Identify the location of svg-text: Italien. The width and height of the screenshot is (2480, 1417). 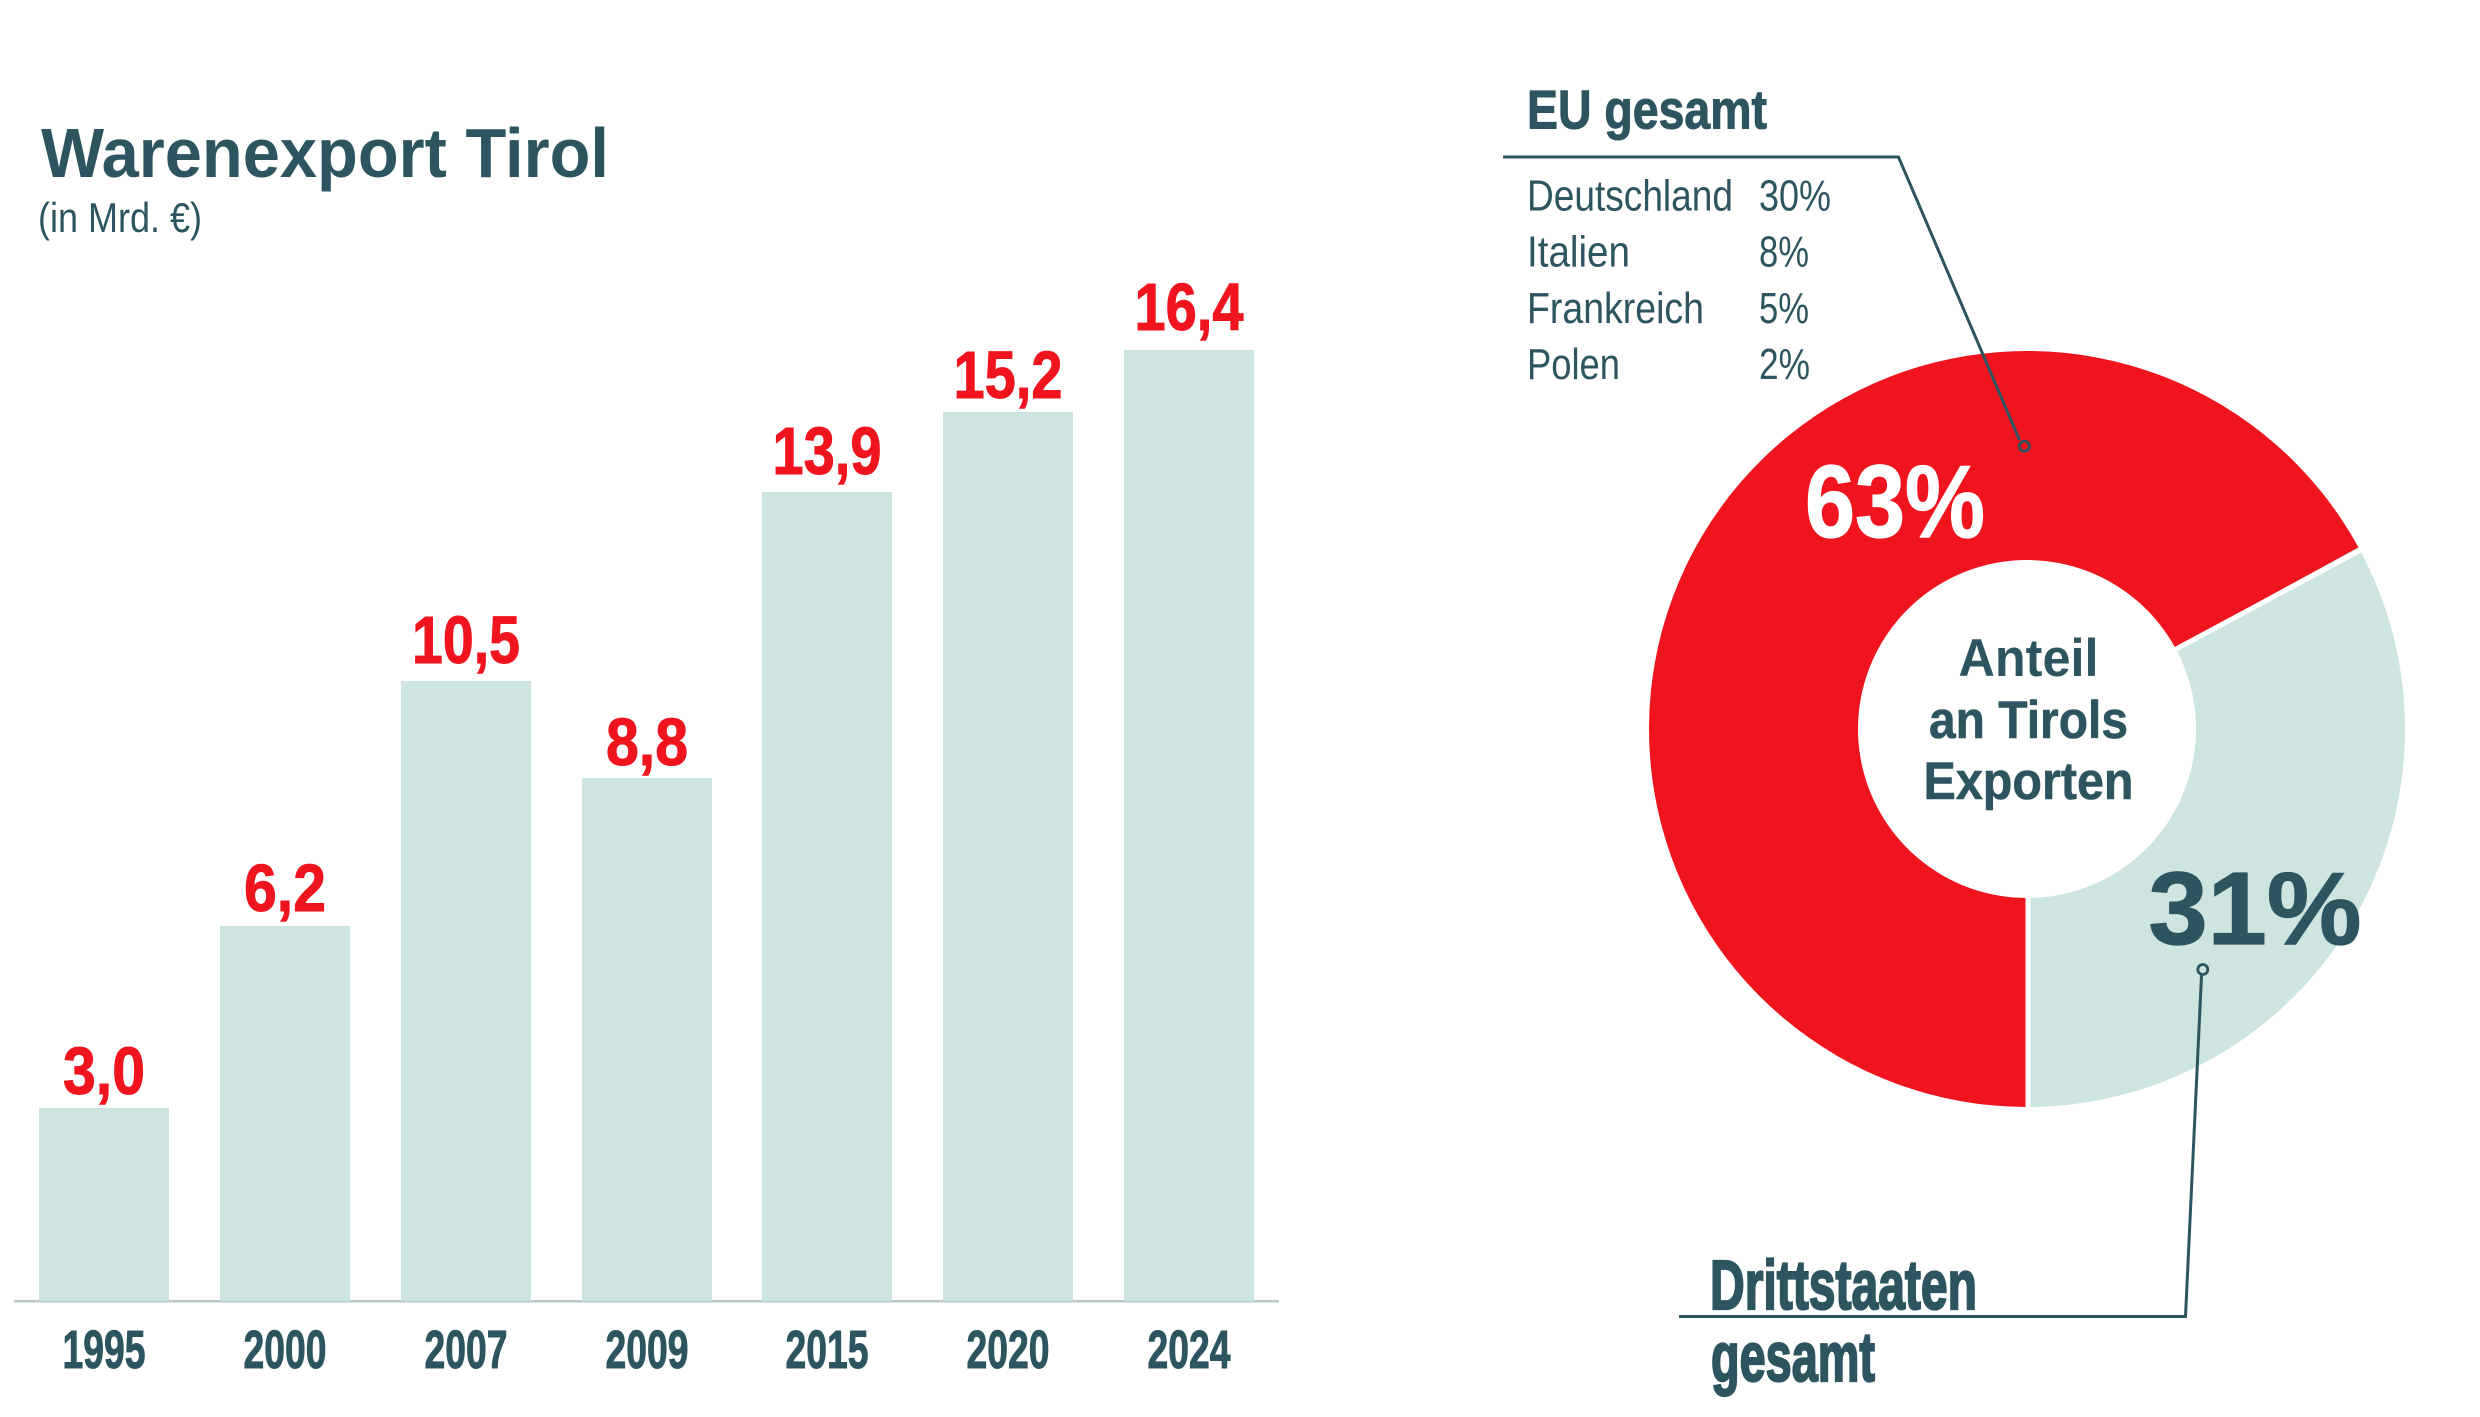
(1578, 252).